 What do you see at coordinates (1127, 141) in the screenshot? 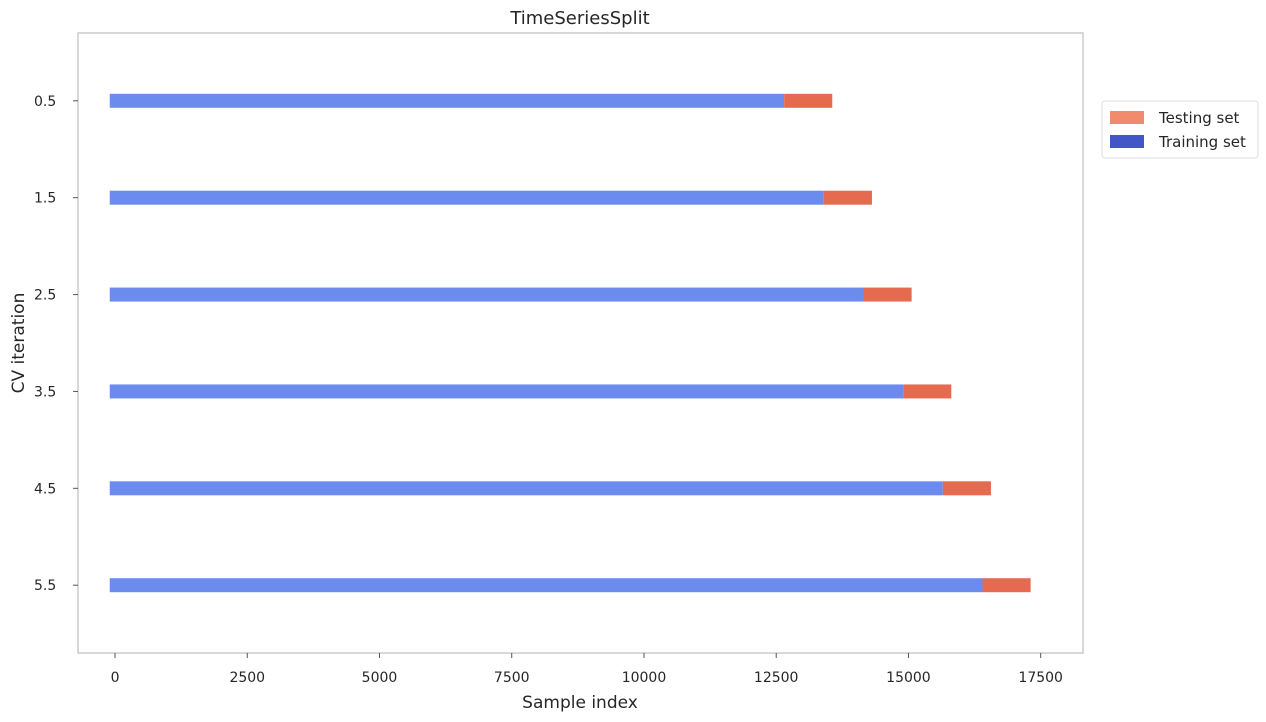
I see `legend-swatch-training` at bounding box center [1127, 141].